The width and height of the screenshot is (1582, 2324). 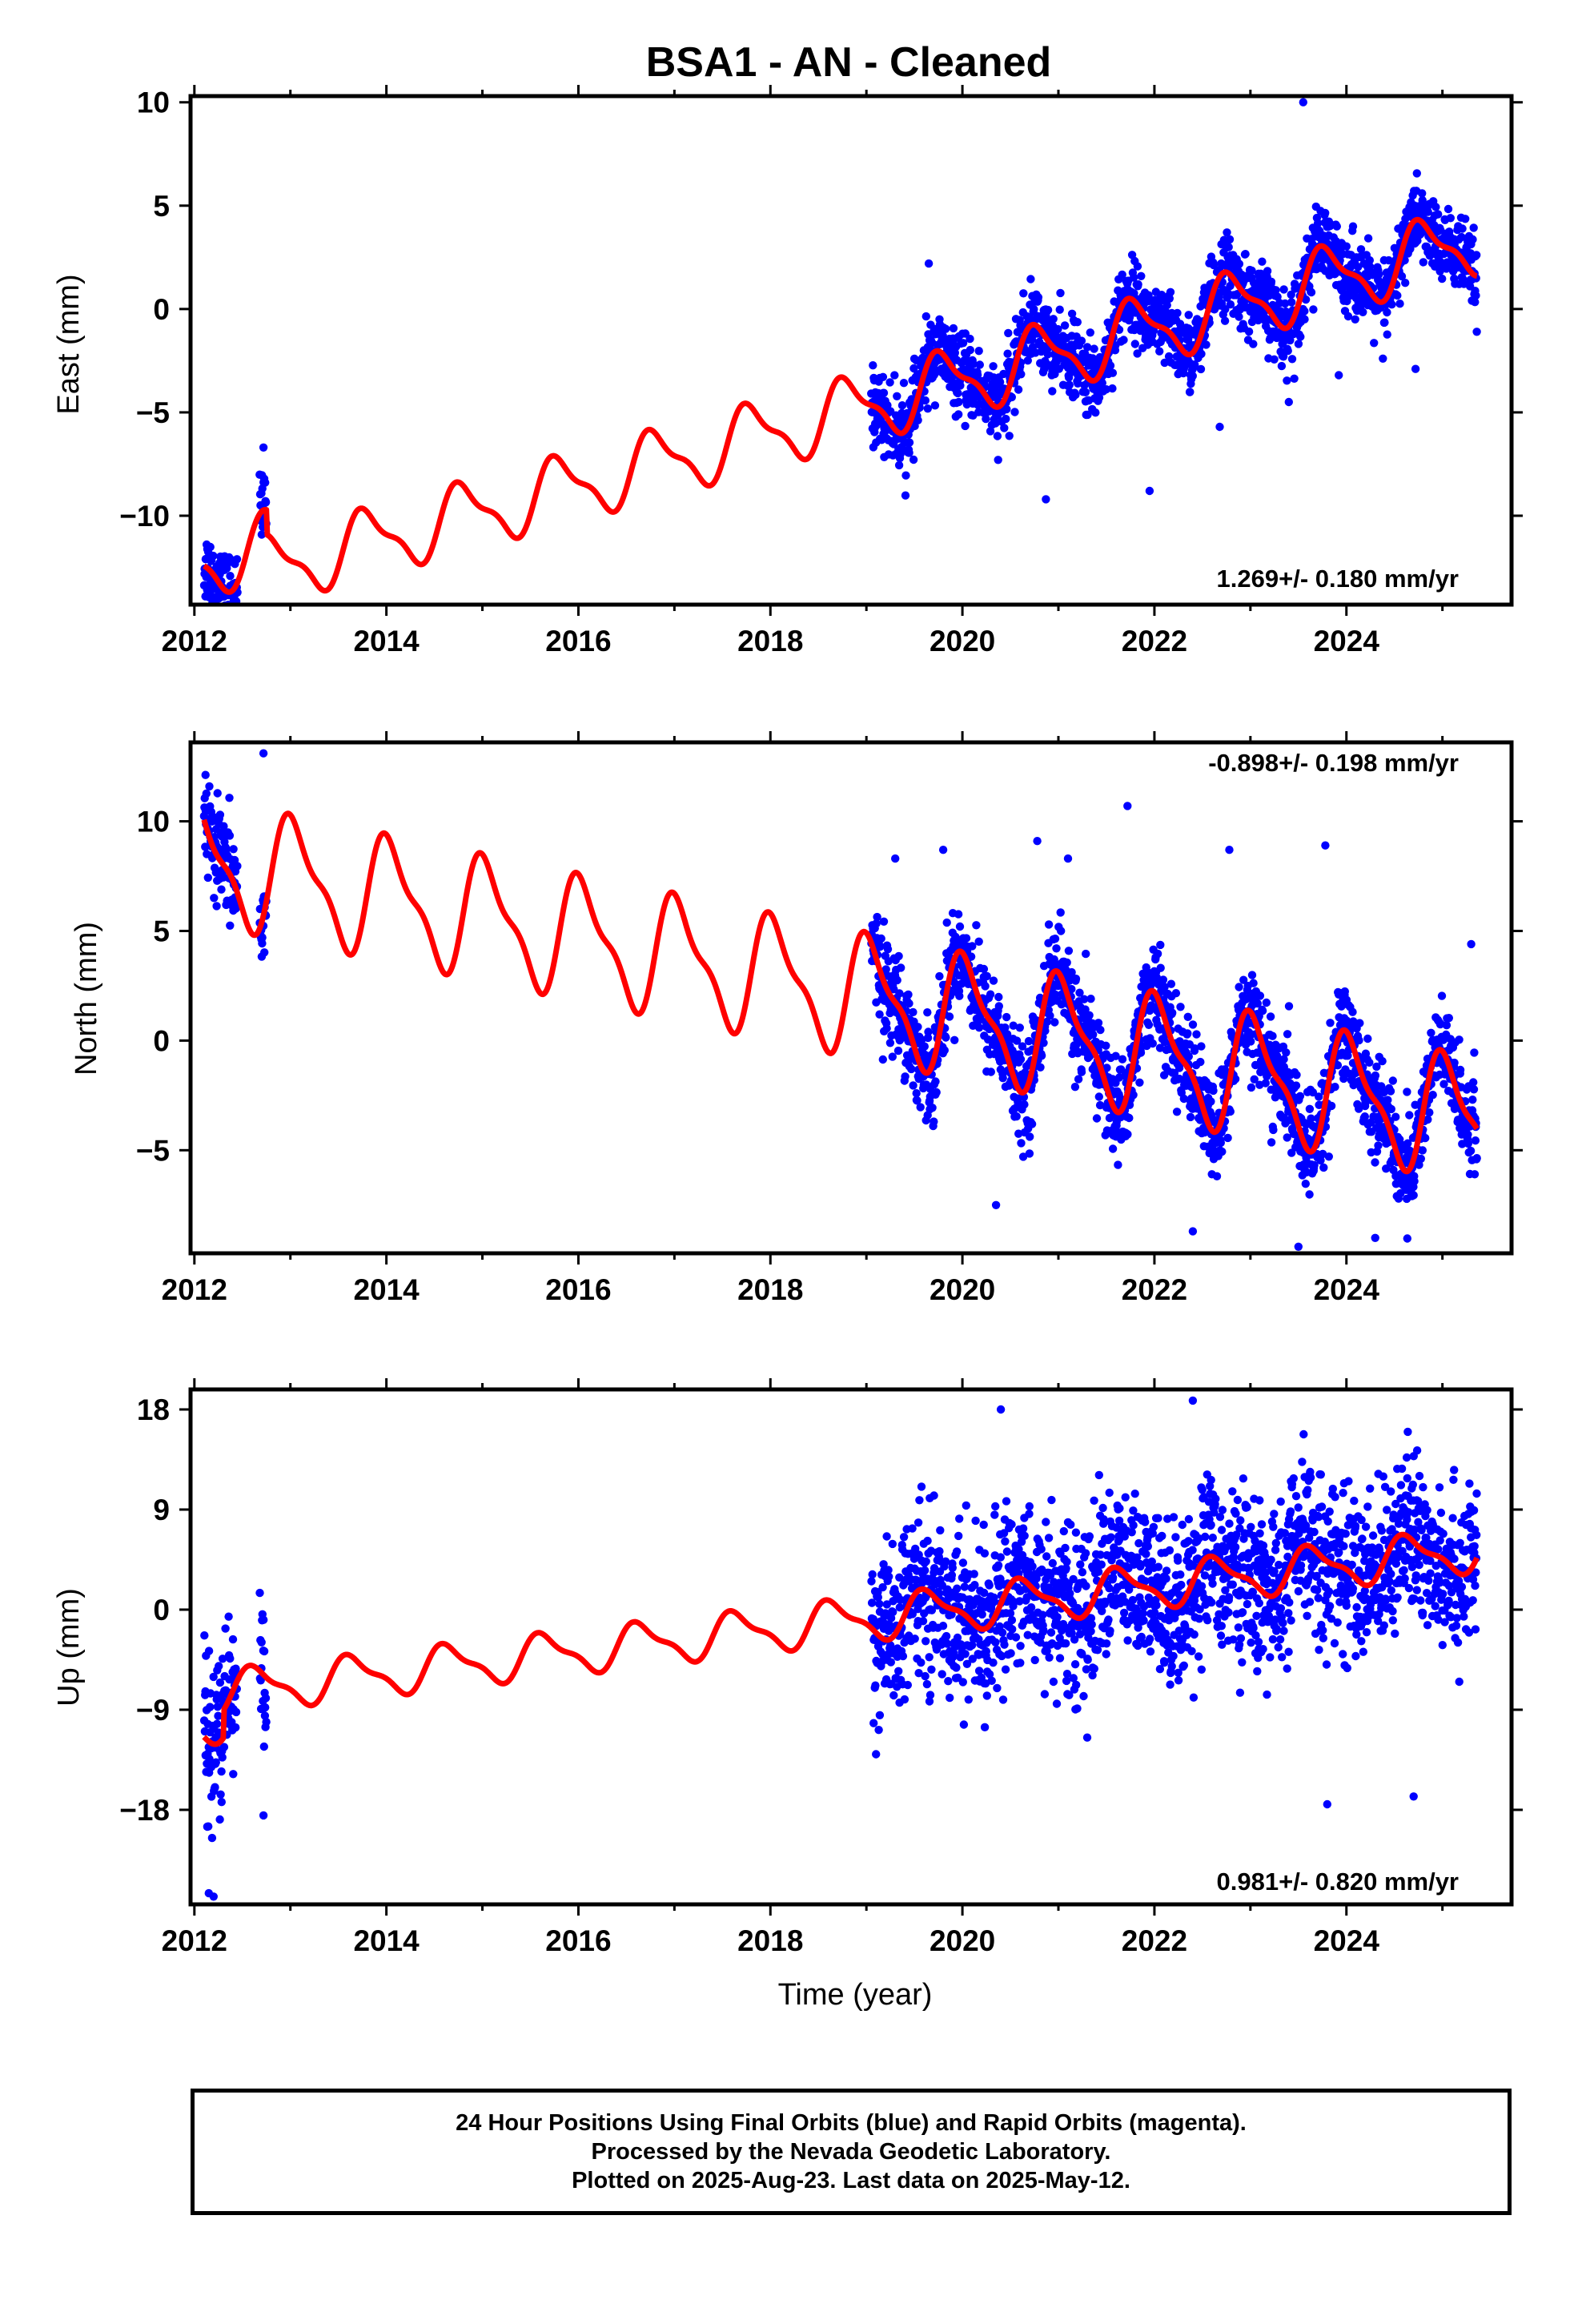 I want to click on north-model-line, so click(x=841, y=992).